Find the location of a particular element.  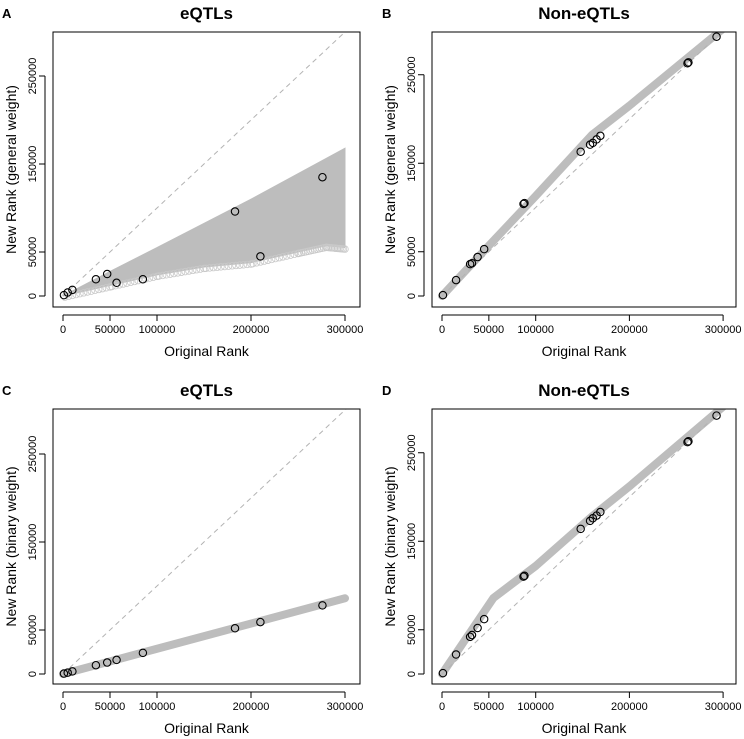

x-axis: 0 50000 100000 200000 300000 Original Rank is located at coordinates (211, 336).